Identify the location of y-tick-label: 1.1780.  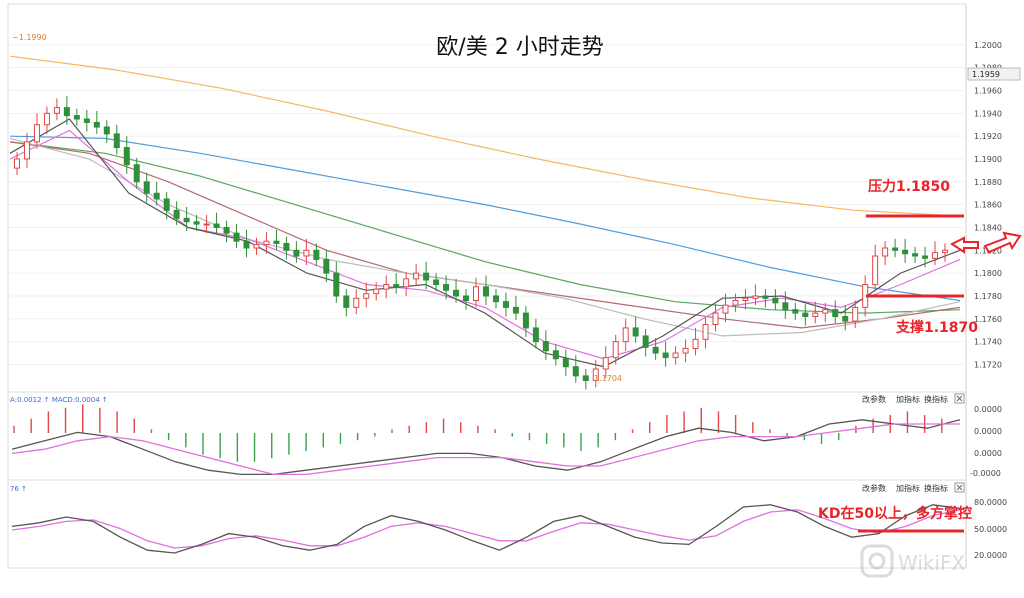
(988, 296).